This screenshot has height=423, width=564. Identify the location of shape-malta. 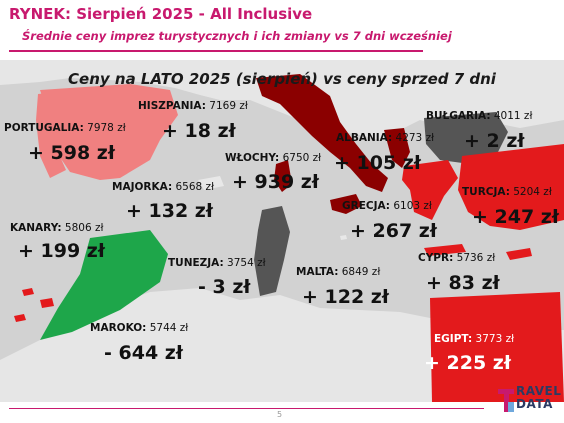
(343, 237).